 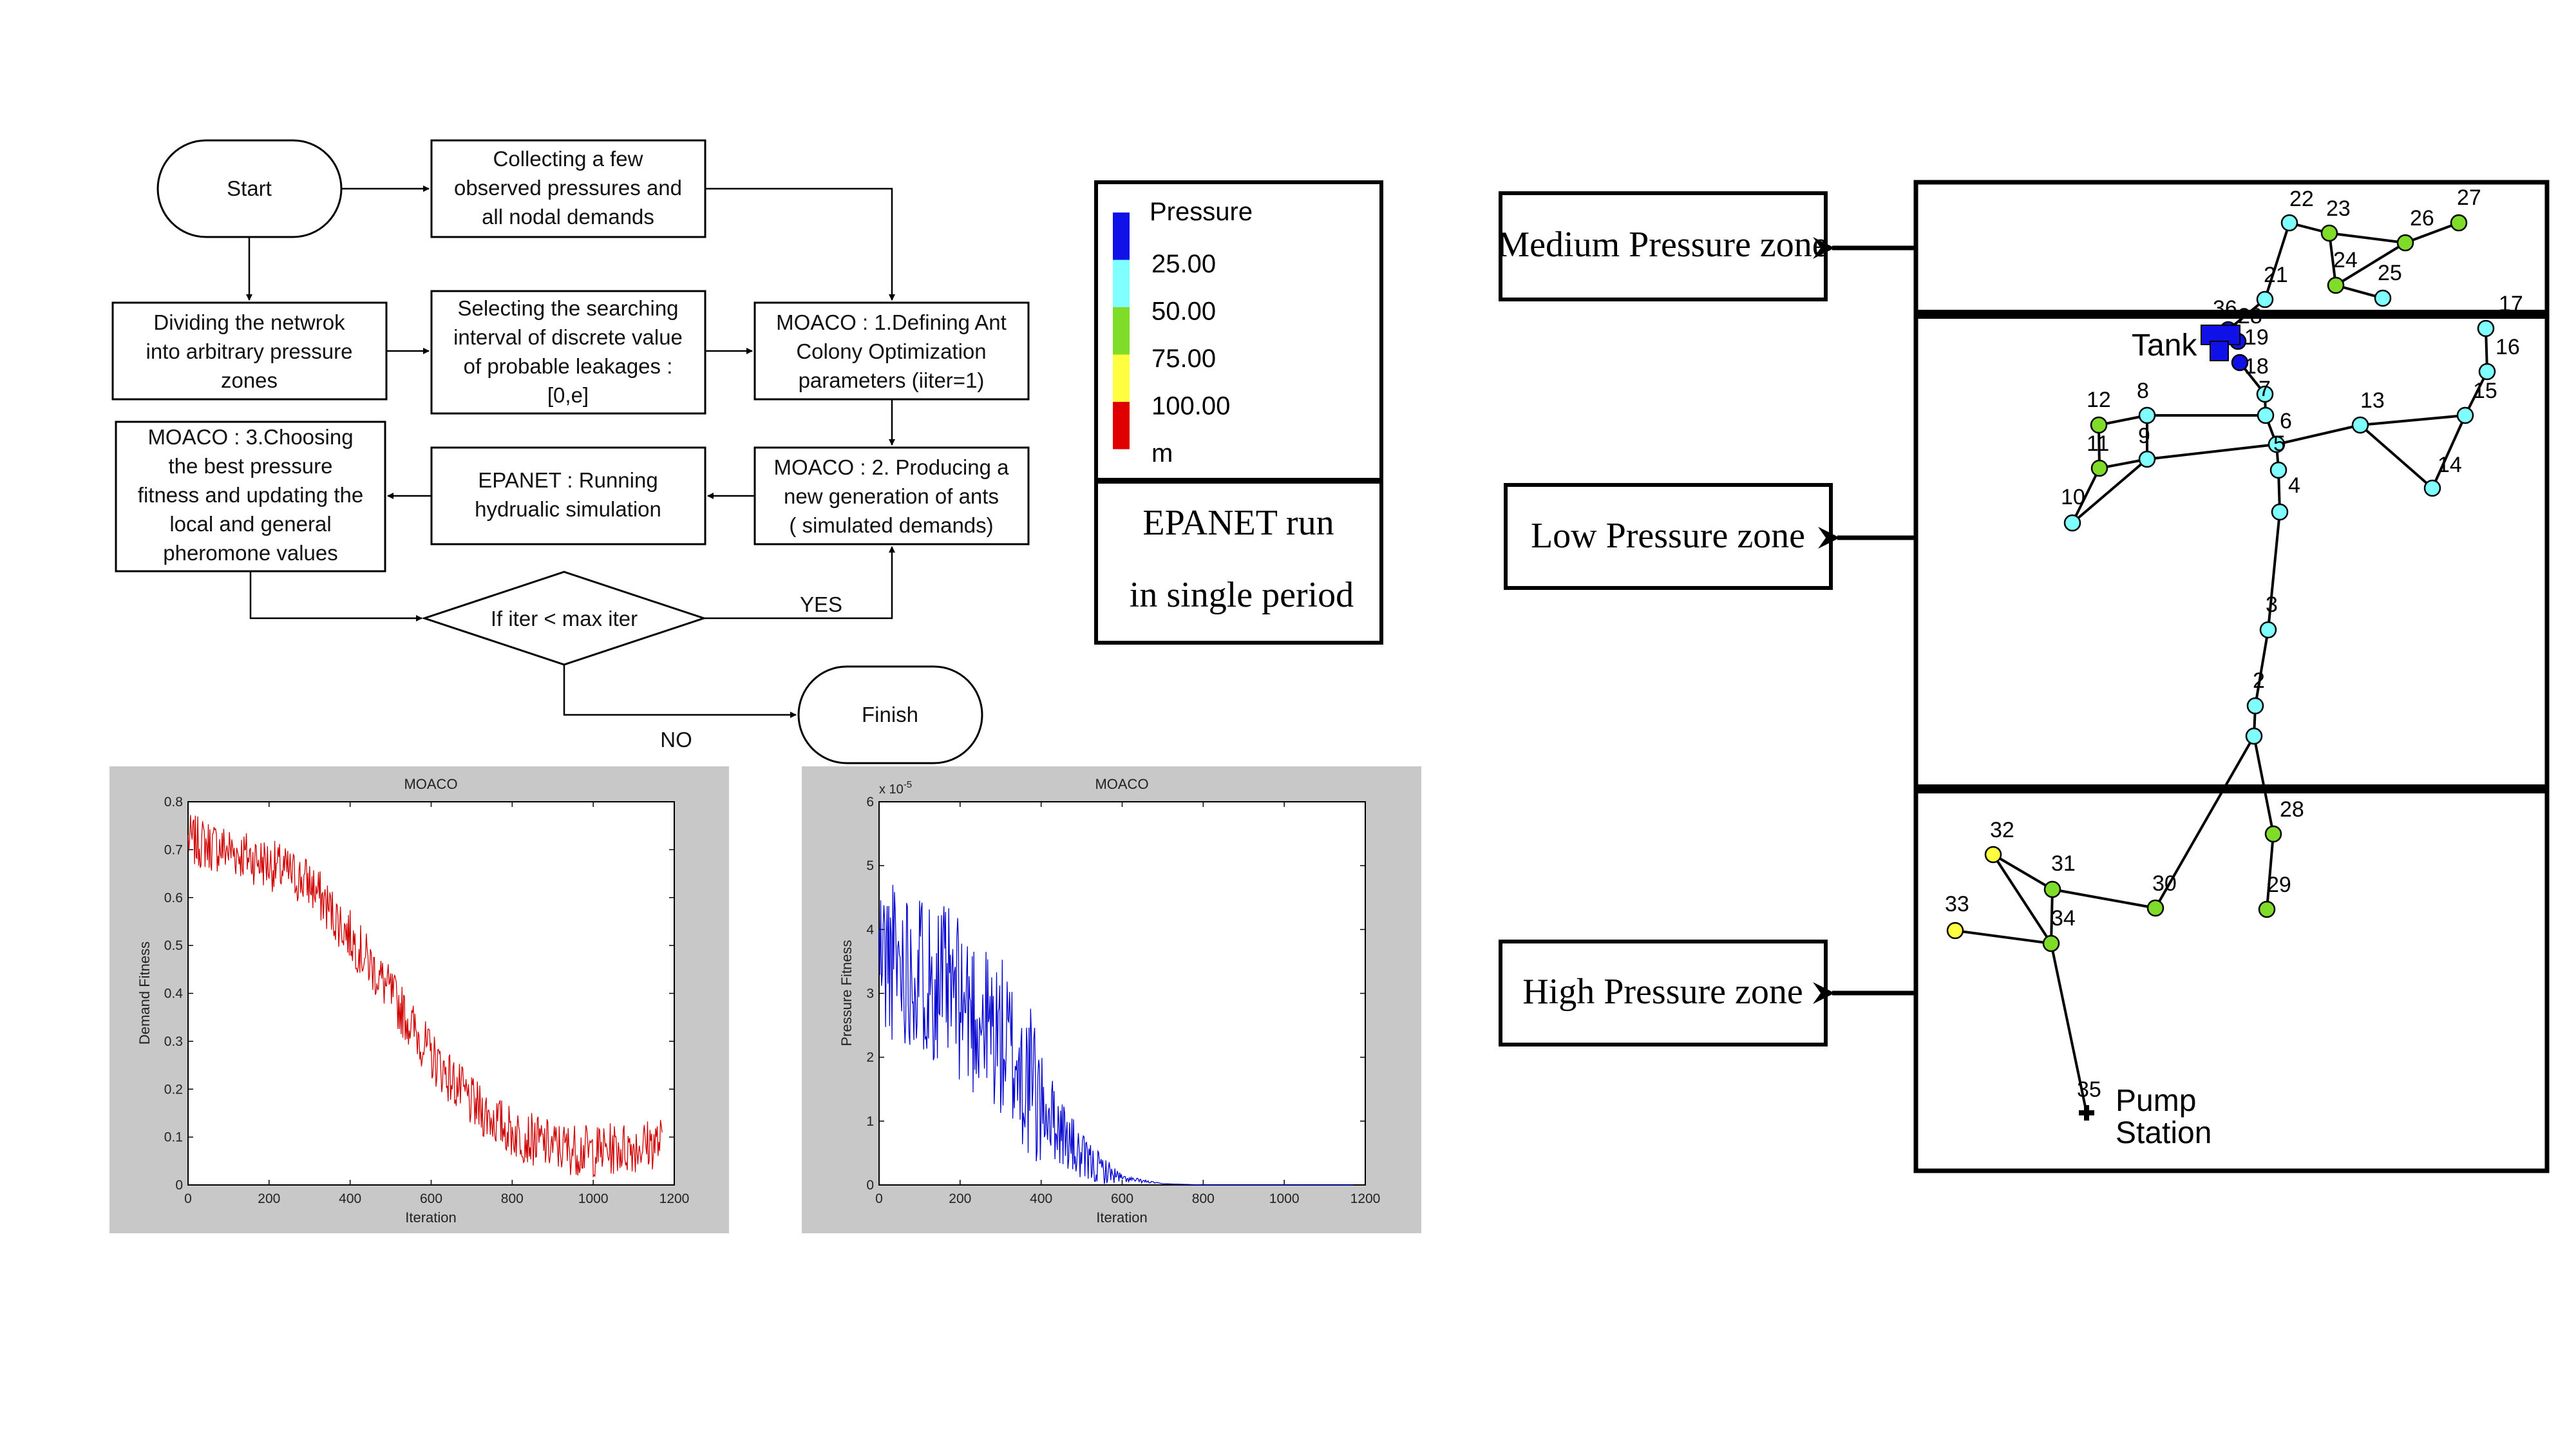 I want to click on legend-caption-line-2: in single period, so click(x=1242, y=595).